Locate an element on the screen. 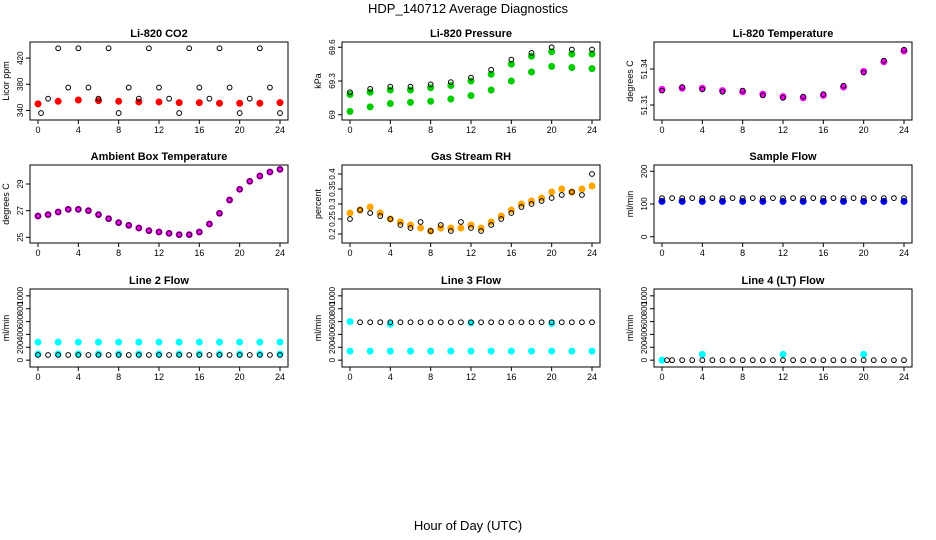 The image size is (936, 540). y-tick-label: 1000 is located at coordinates (644, 295).